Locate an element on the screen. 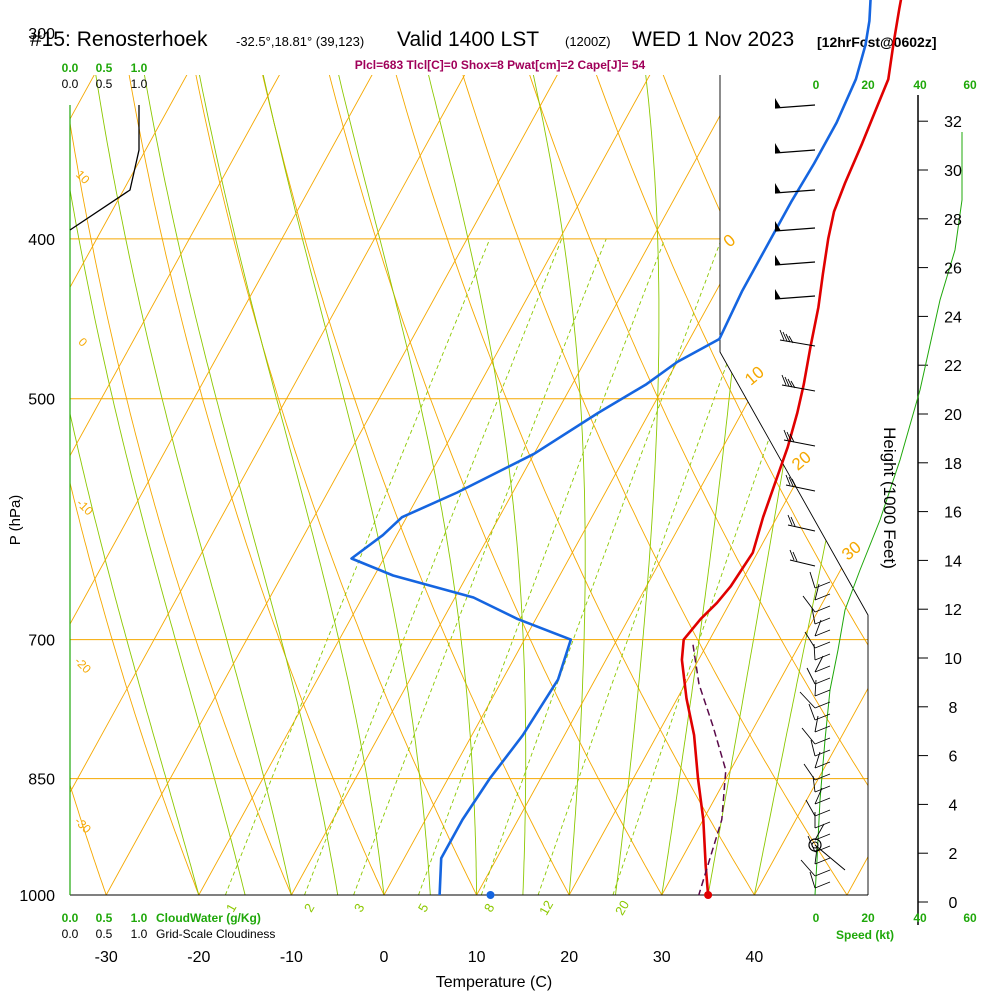  temperature-tick-label: -20 is located at coordinates (198, 957).